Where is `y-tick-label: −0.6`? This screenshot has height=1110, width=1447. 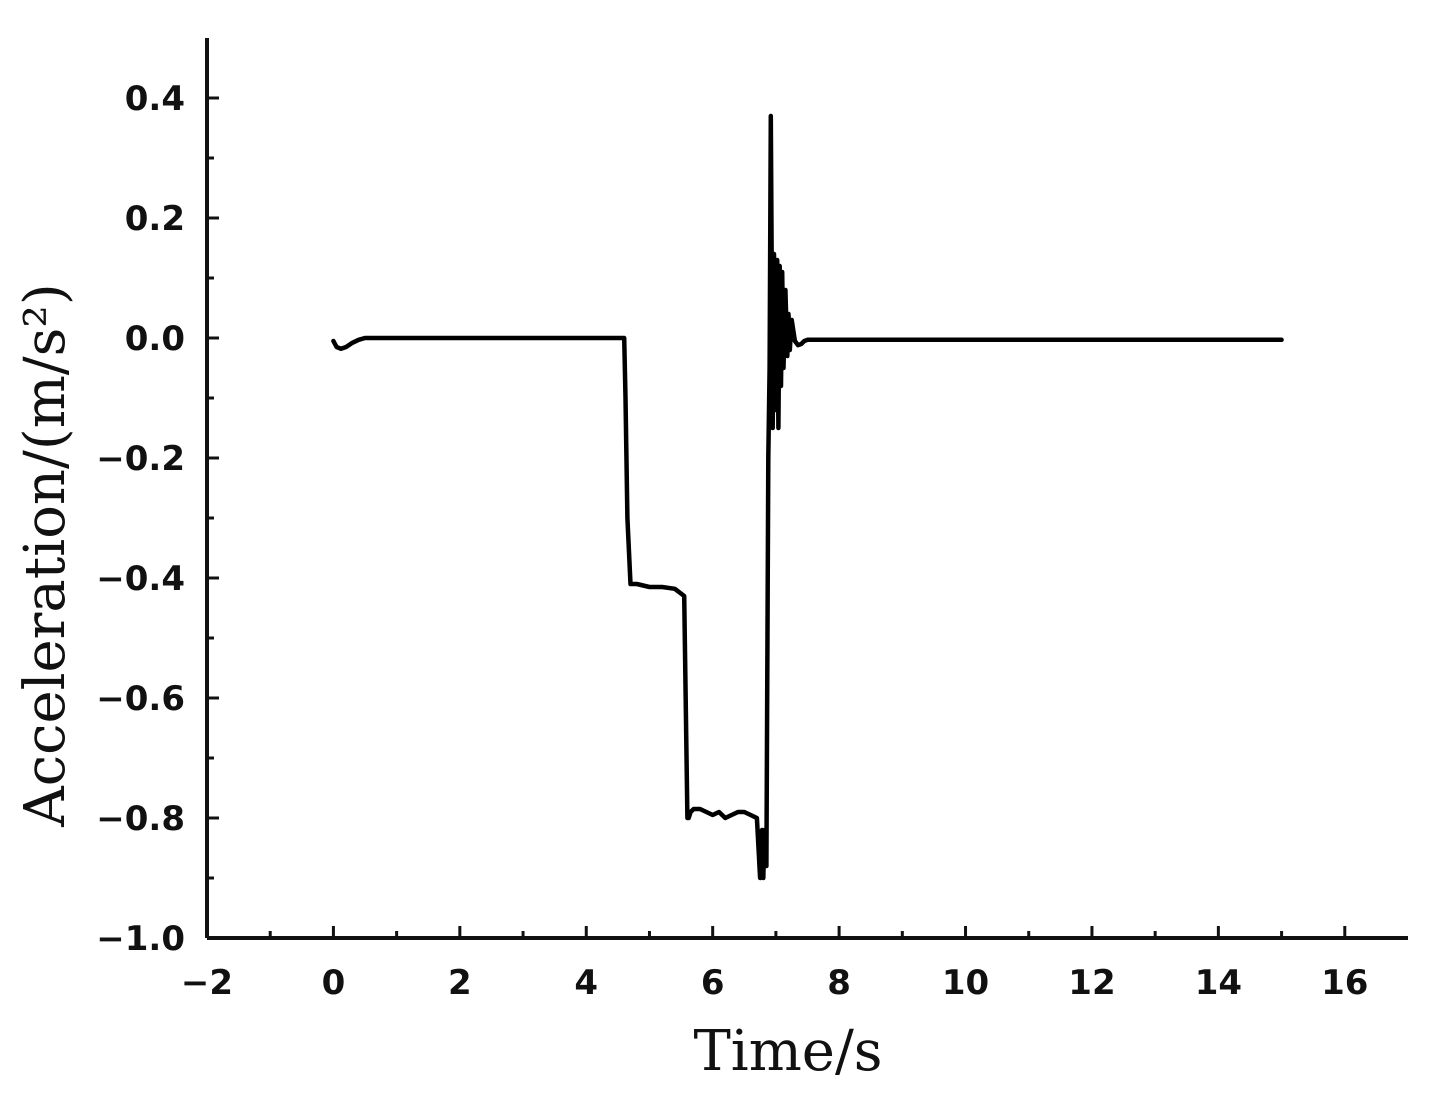
y-tick-label: −0.6 is located at coordinates (140, 699).